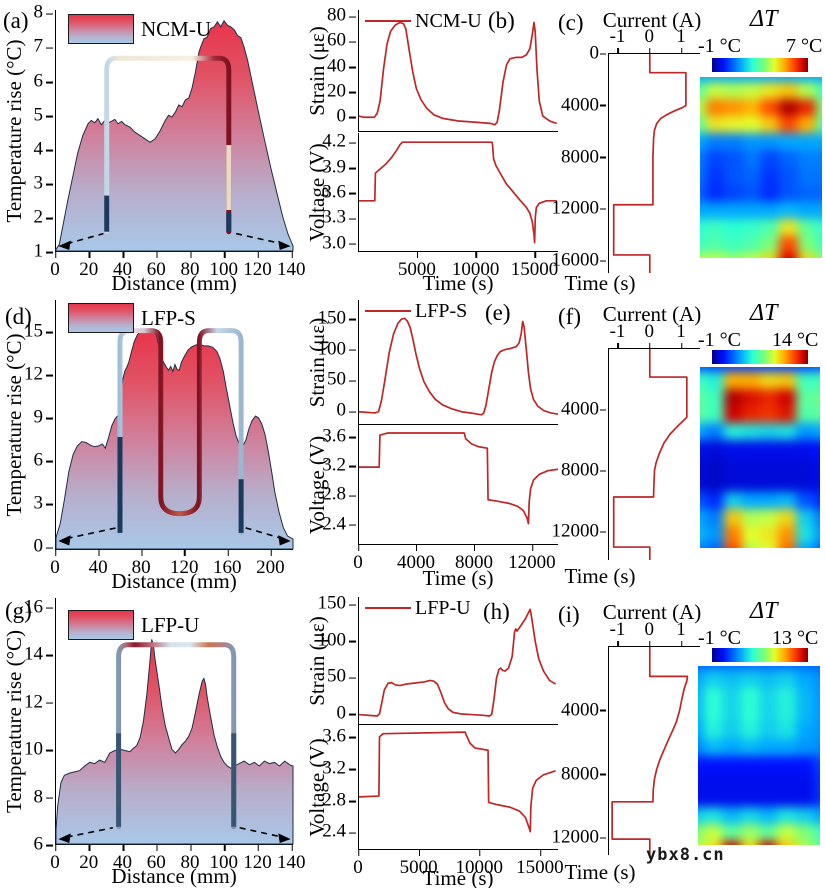 This screenshot has width=825, height=888. I want to click on panel-i-delta-t-label: ΔT, so click(764, 611).